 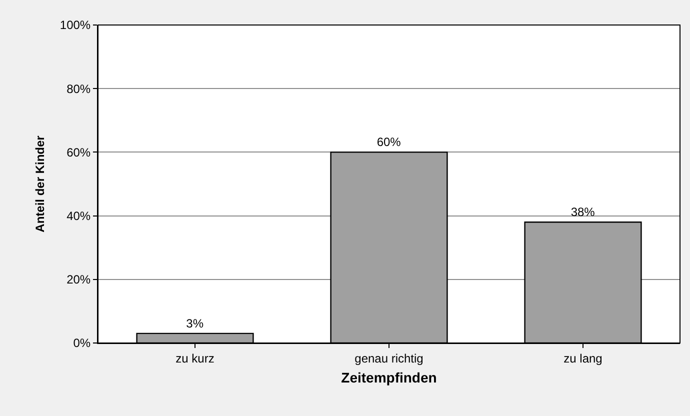 What do you see at coordinates (78, 279) in the screenshot?
I see `y-tick-label: 20%` at bounding box center [78, 279].